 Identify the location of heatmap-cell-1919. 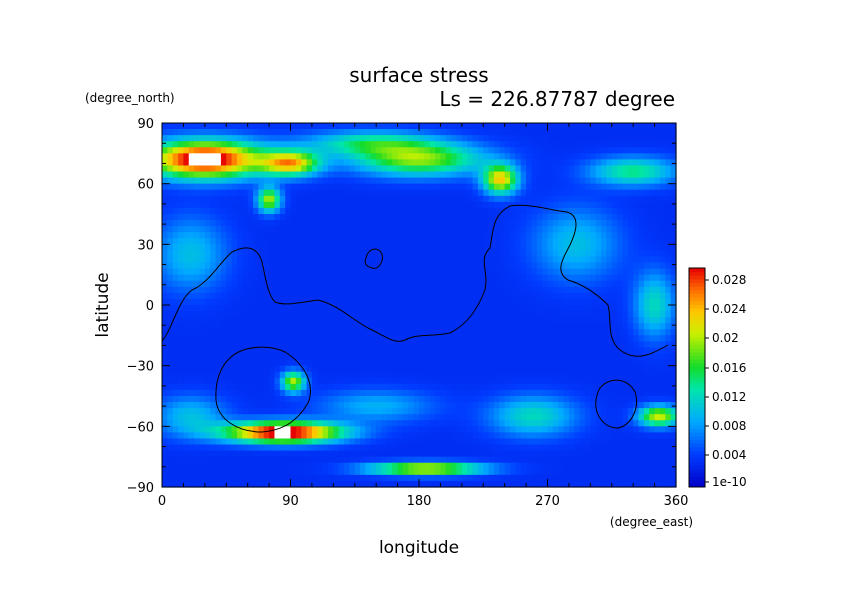
(673, 241).